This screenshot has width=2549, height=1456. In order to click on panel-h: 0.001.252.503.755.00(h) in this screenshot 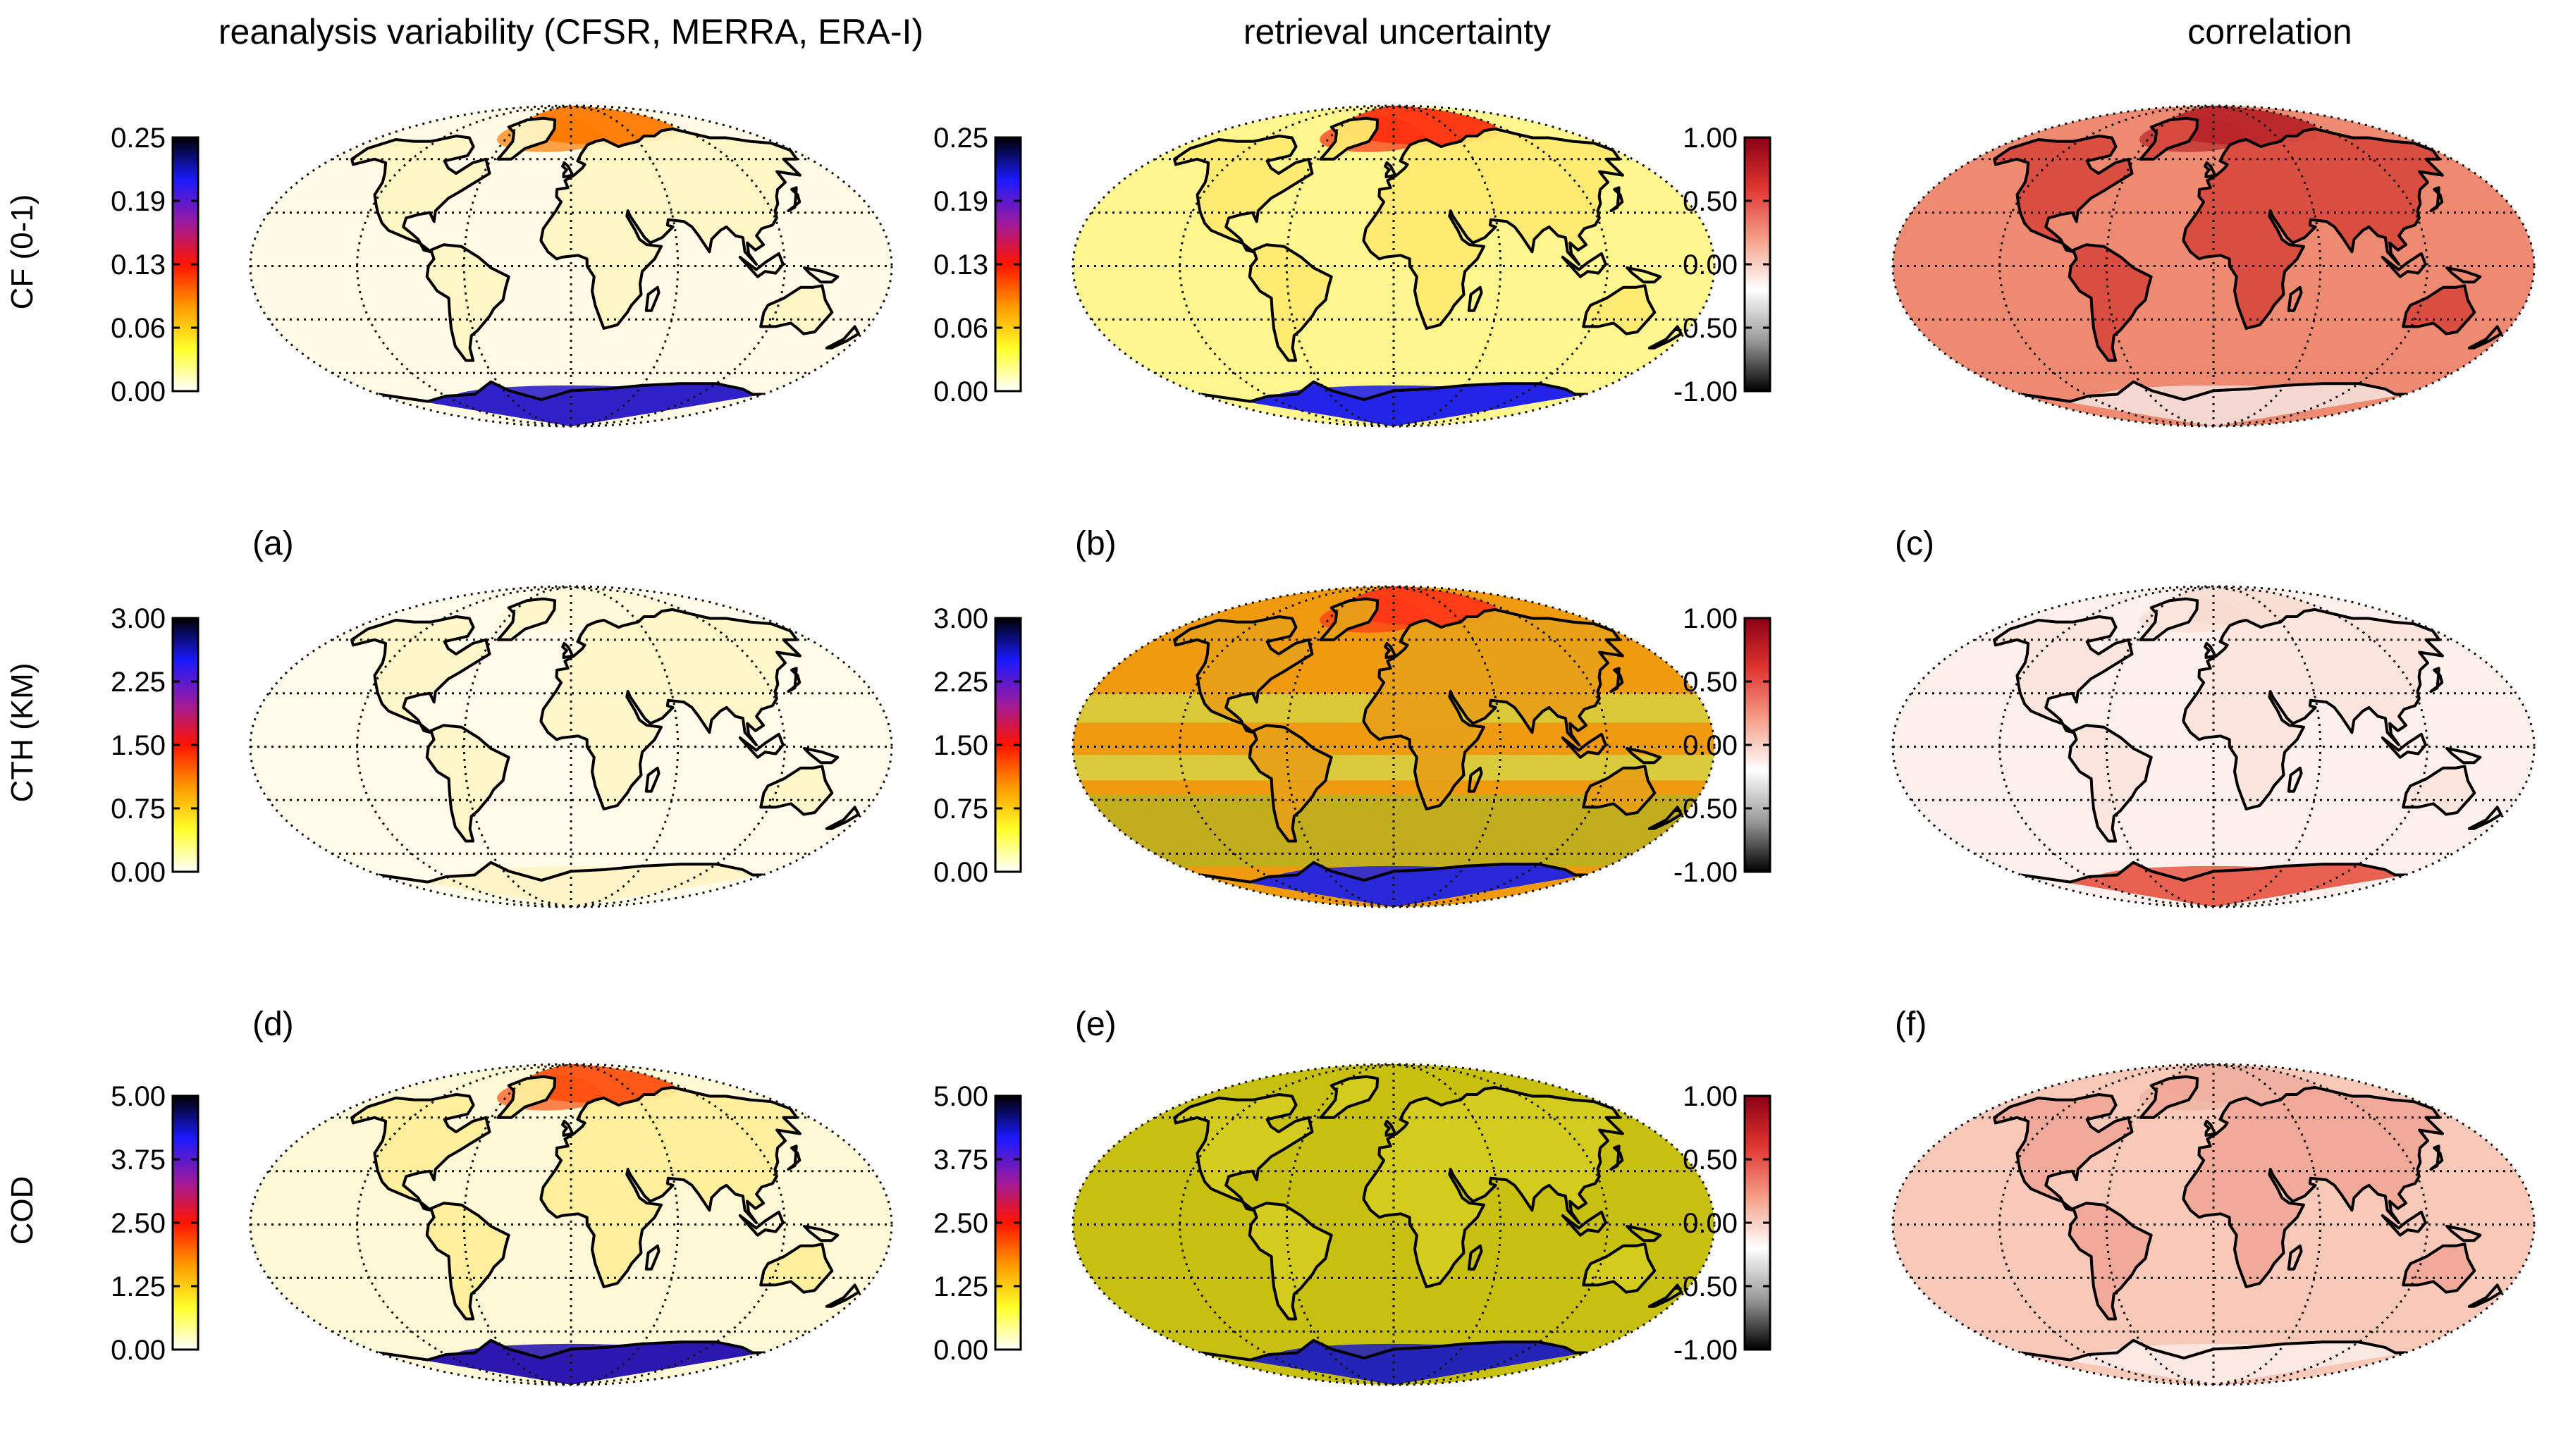, I will do `click(1324, 1224)`.